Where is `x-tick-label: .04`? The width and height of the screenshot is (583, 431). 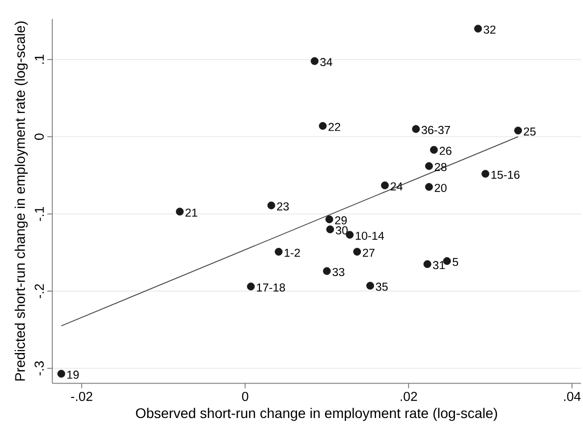
x-tick-label: .04 is located at coordinates (572, 397).